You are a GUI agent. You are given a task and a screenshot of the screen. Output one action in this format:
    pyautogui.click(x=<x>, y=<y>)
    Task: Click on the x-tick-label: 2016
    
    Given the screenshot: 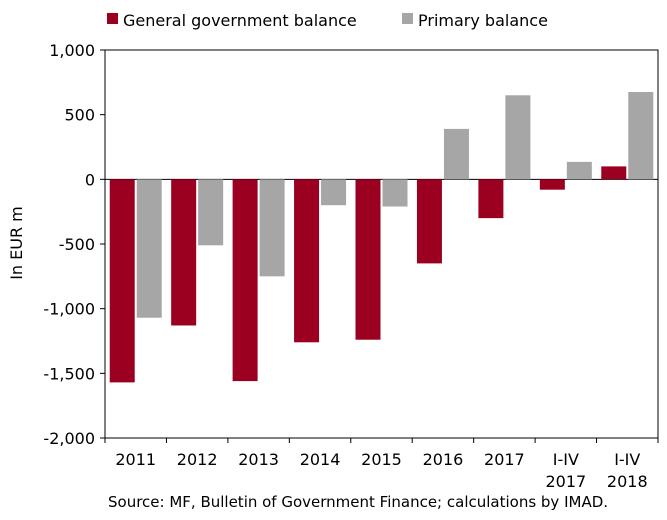 What is the action you would take?
    pyautogui.click(x=443, y=459)
    